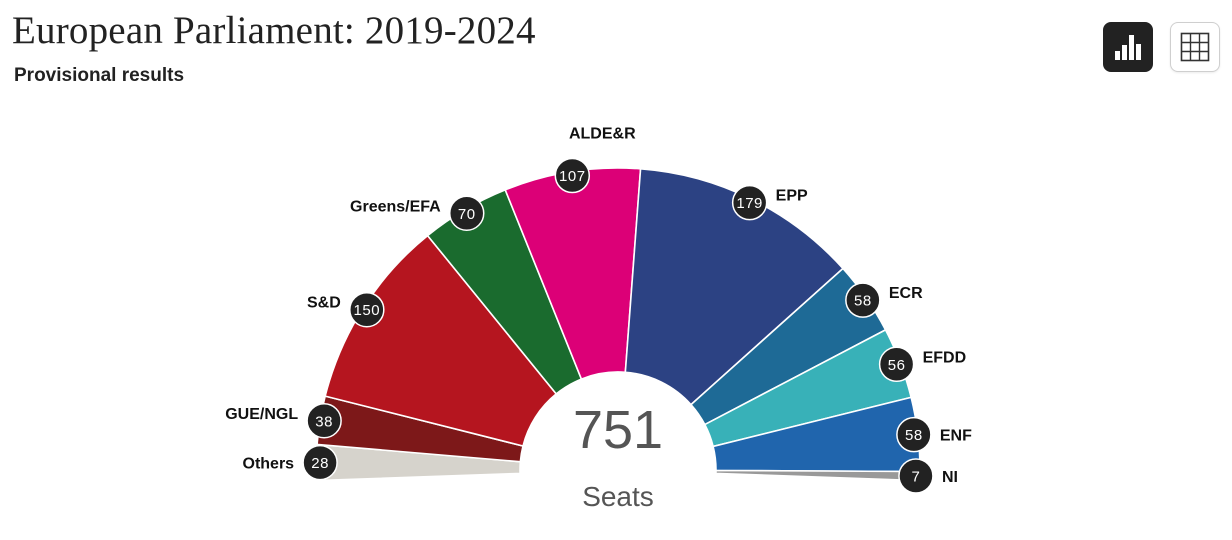 Image resolution: width=1232 pixels, height=540 pixels. What do you see at coordinates (906, 293) in the screenshot?
I see `party-label-ecr: ECR` at bounding box center [906, 293].